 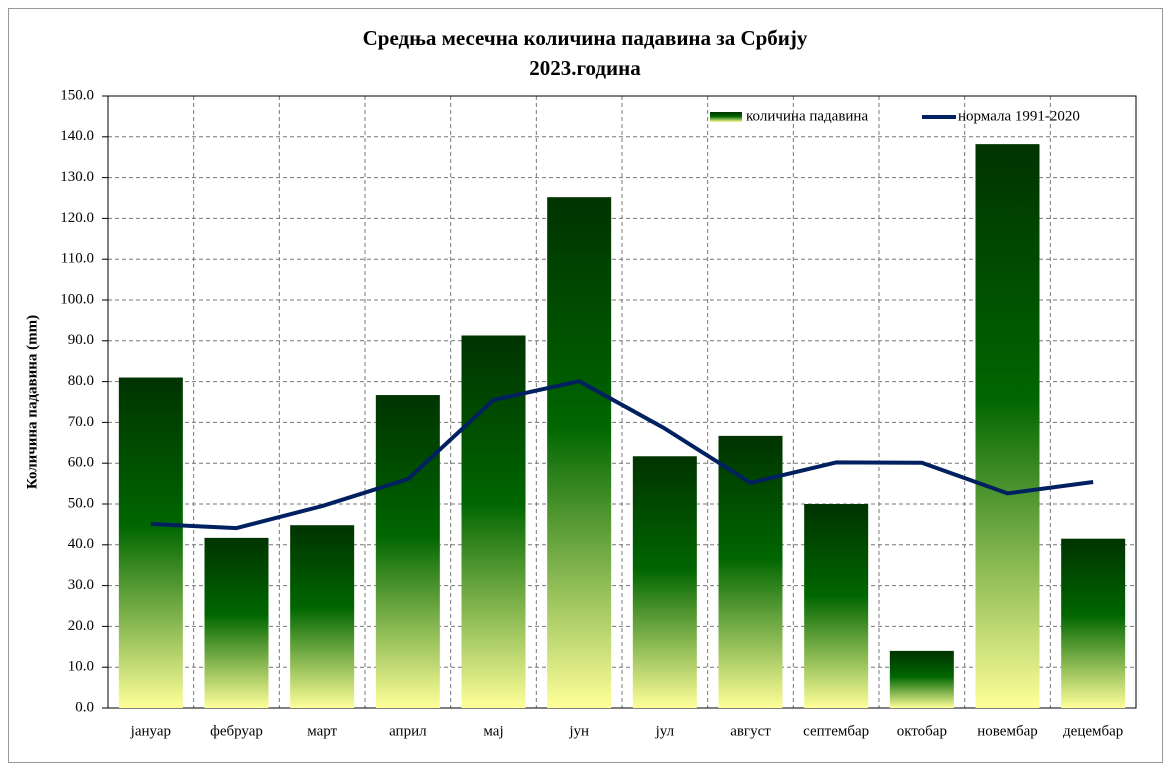 I want to click on legend-label: нормала 1991-2020, so click(x=1019, y=116).